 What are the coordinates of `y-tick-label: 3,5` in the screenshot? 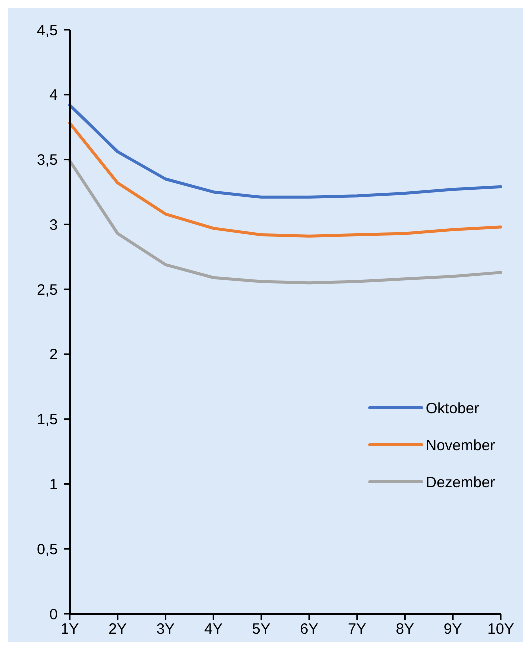 It's located at (47, 161).